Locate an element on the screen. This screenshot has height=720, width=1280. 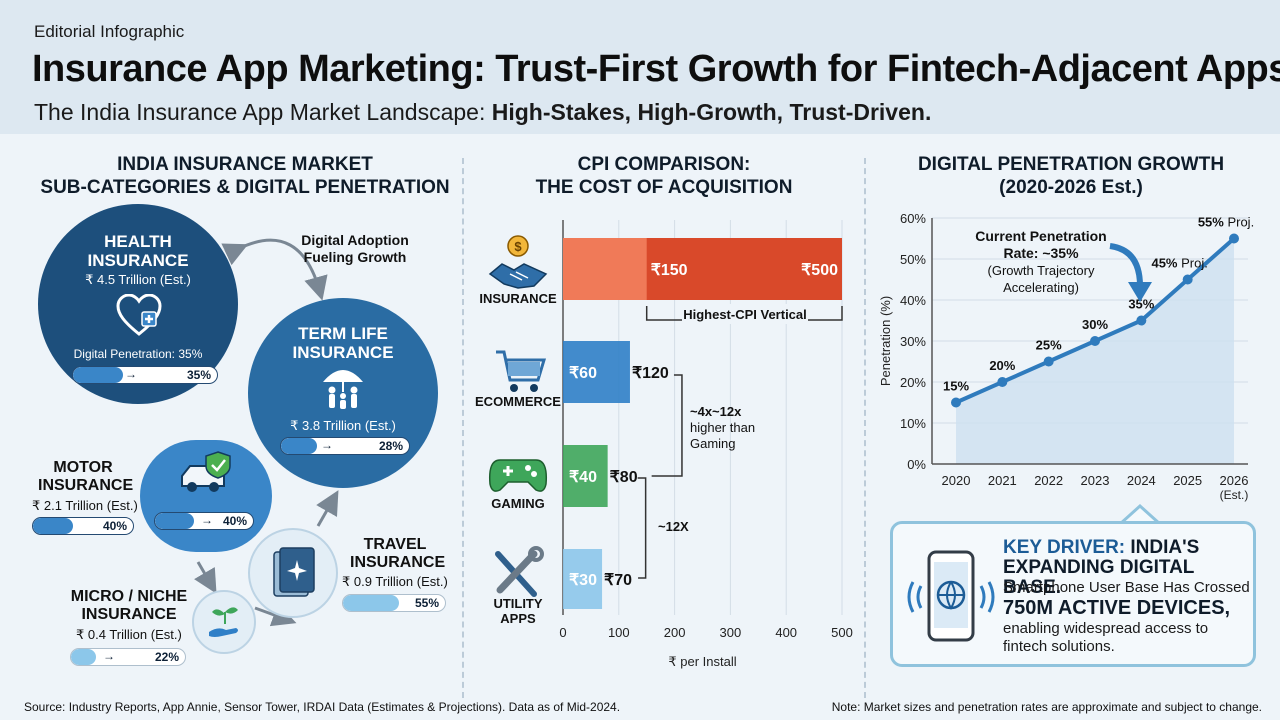
motor-title-line1: MOTOR is located at coordinates (83, 467).